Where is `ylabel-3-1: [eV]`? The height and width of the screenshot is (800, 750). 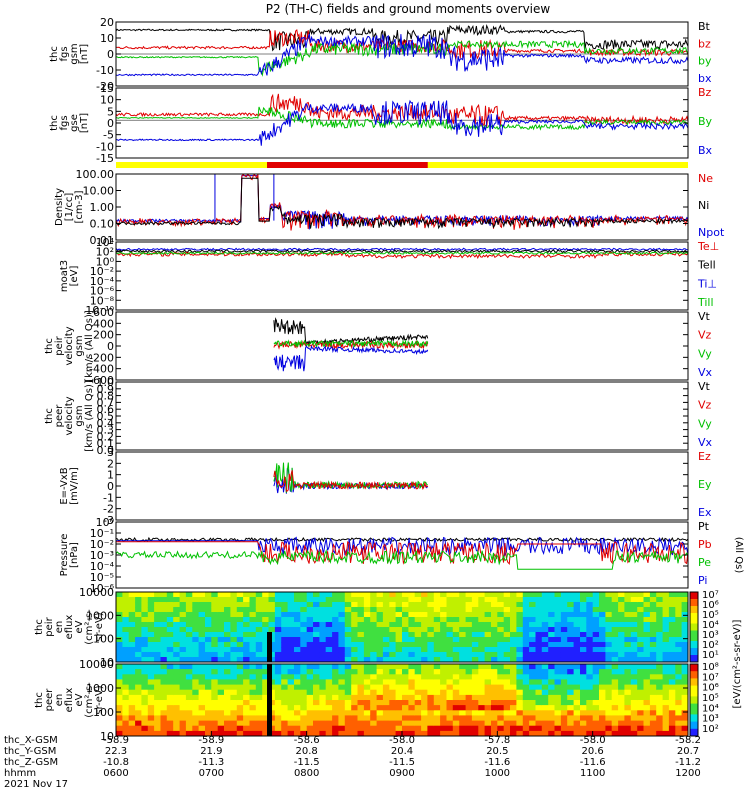 ylabel-3-1: [eV] is located at coordinates (74, 276).